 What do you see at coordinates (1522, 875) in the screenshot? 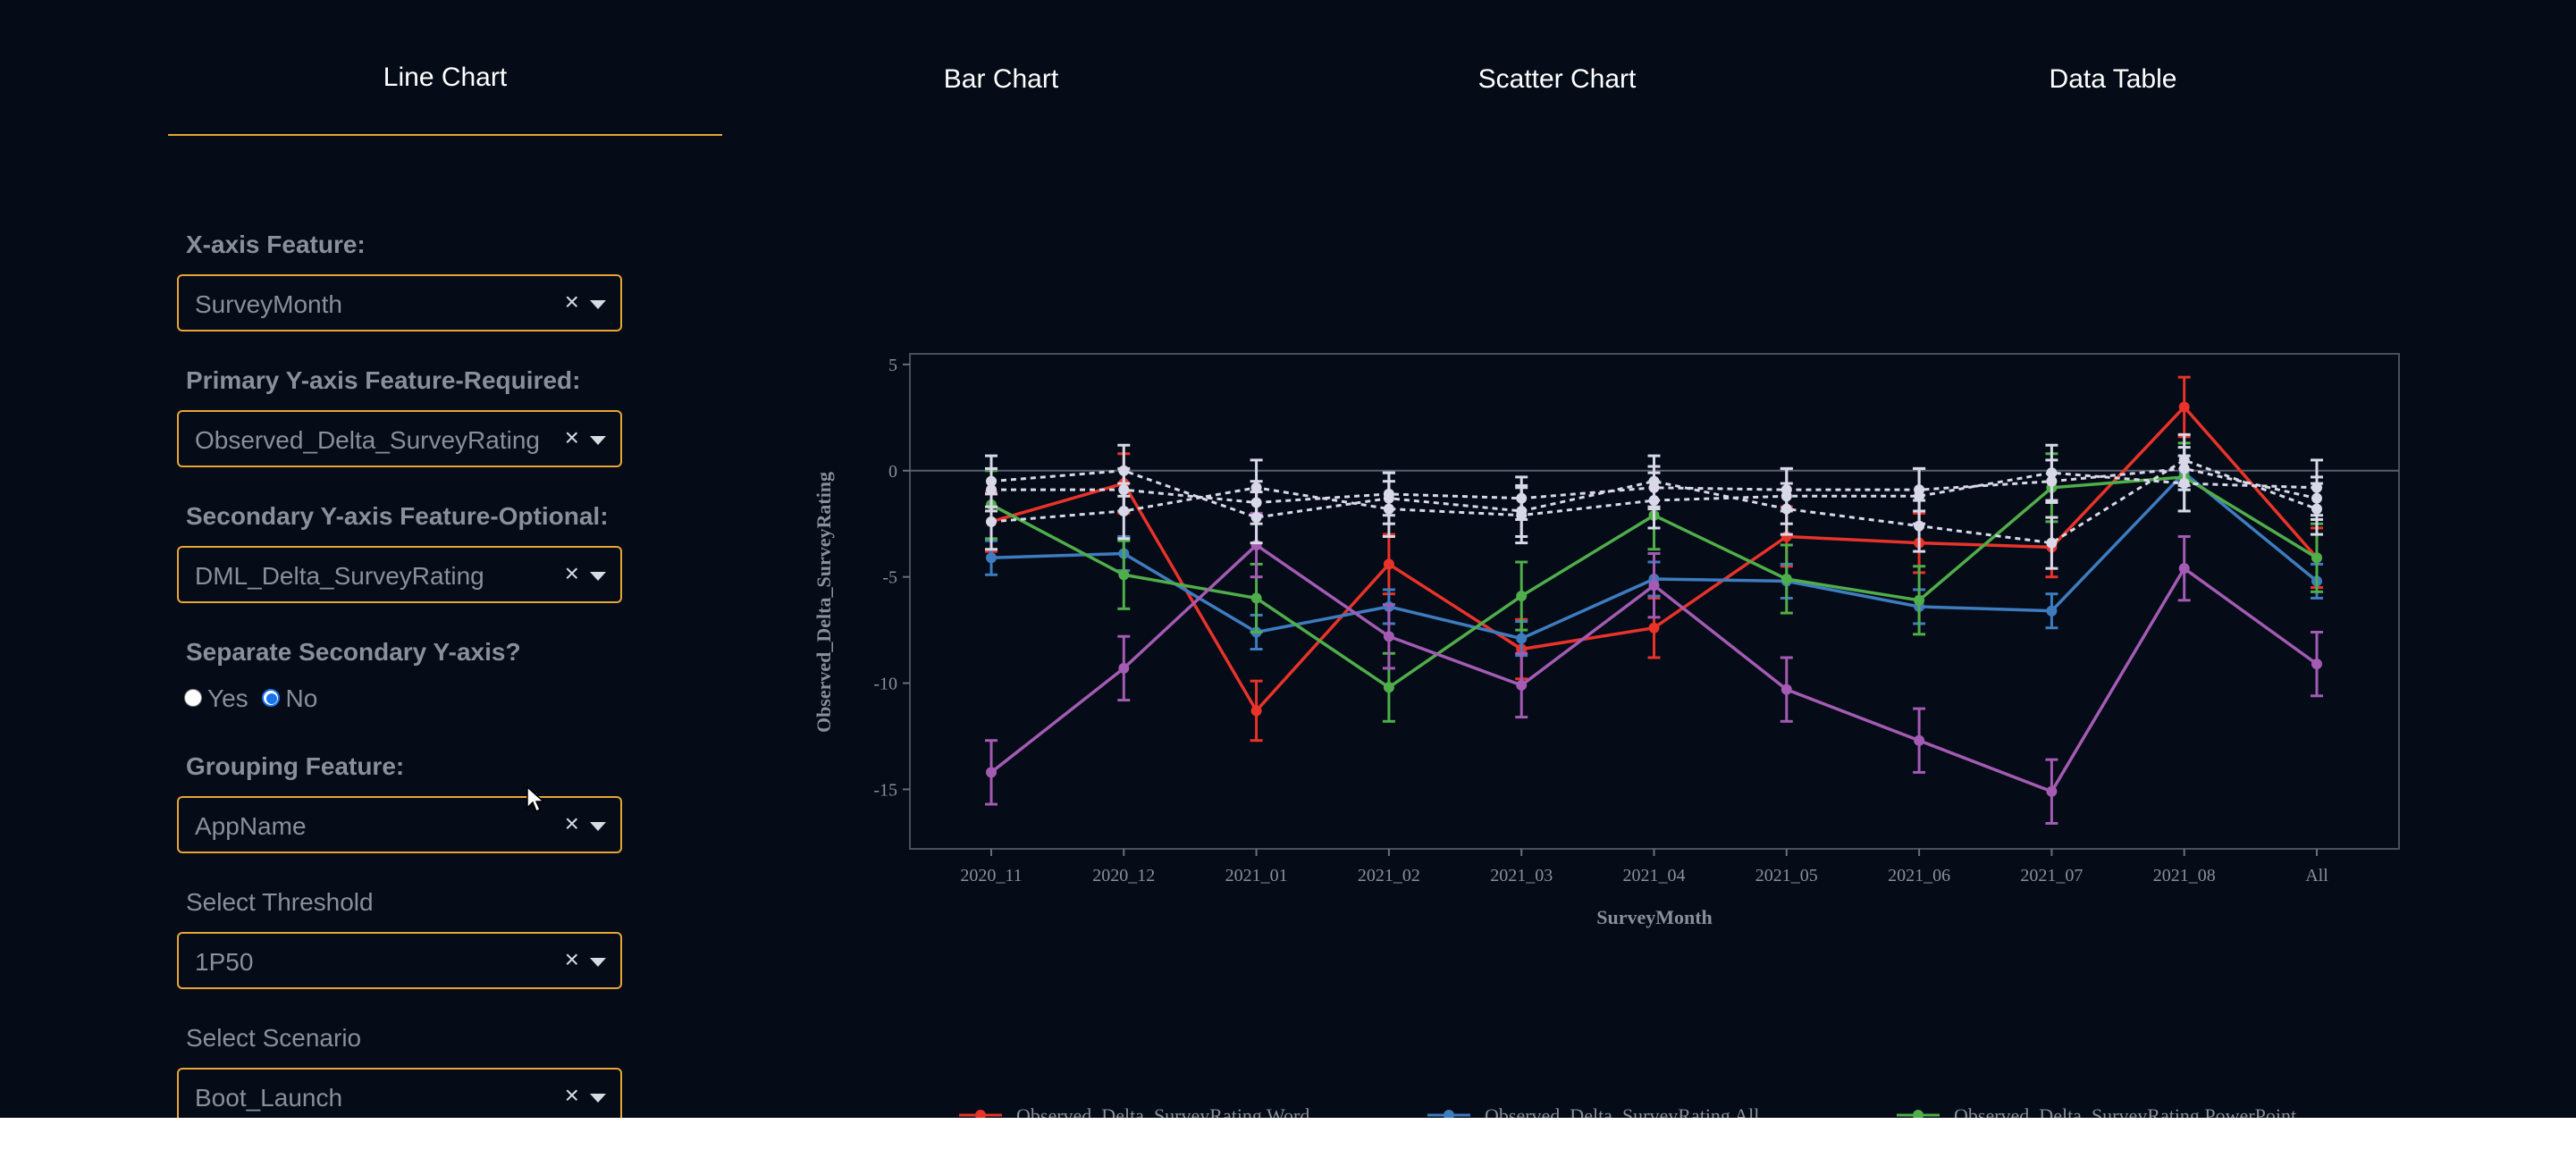
I see `x-tick-label: 2021_03` at bounding box center [1522, 875].